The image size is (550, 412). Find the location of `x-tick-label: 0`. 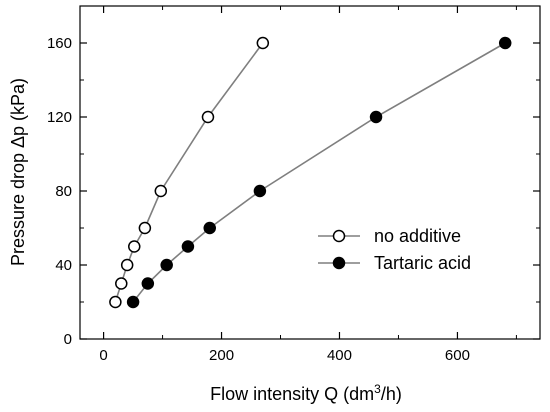

x-tick-label: 0 is located at coordinates (103, 355).